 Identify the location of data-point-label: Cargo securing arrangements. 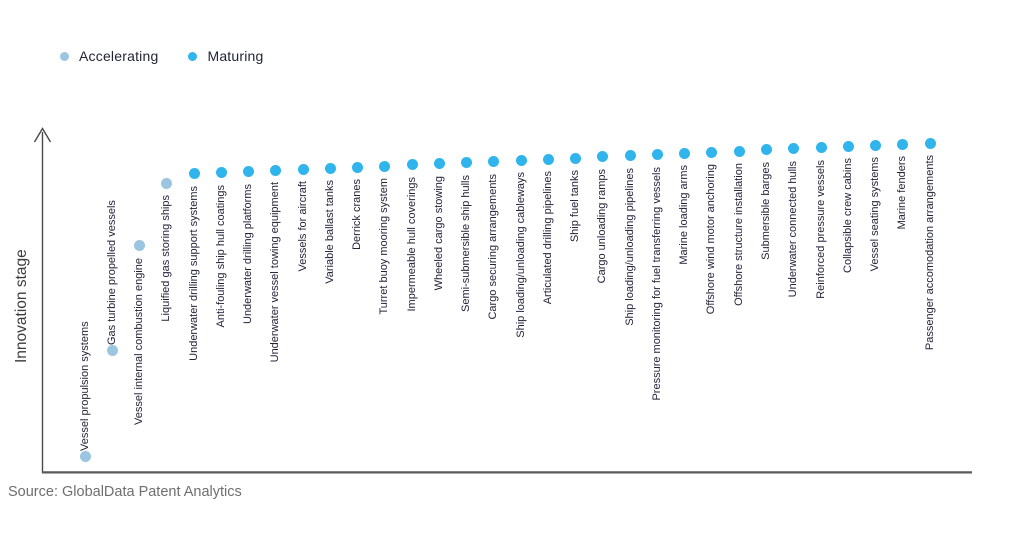
(493, 246).